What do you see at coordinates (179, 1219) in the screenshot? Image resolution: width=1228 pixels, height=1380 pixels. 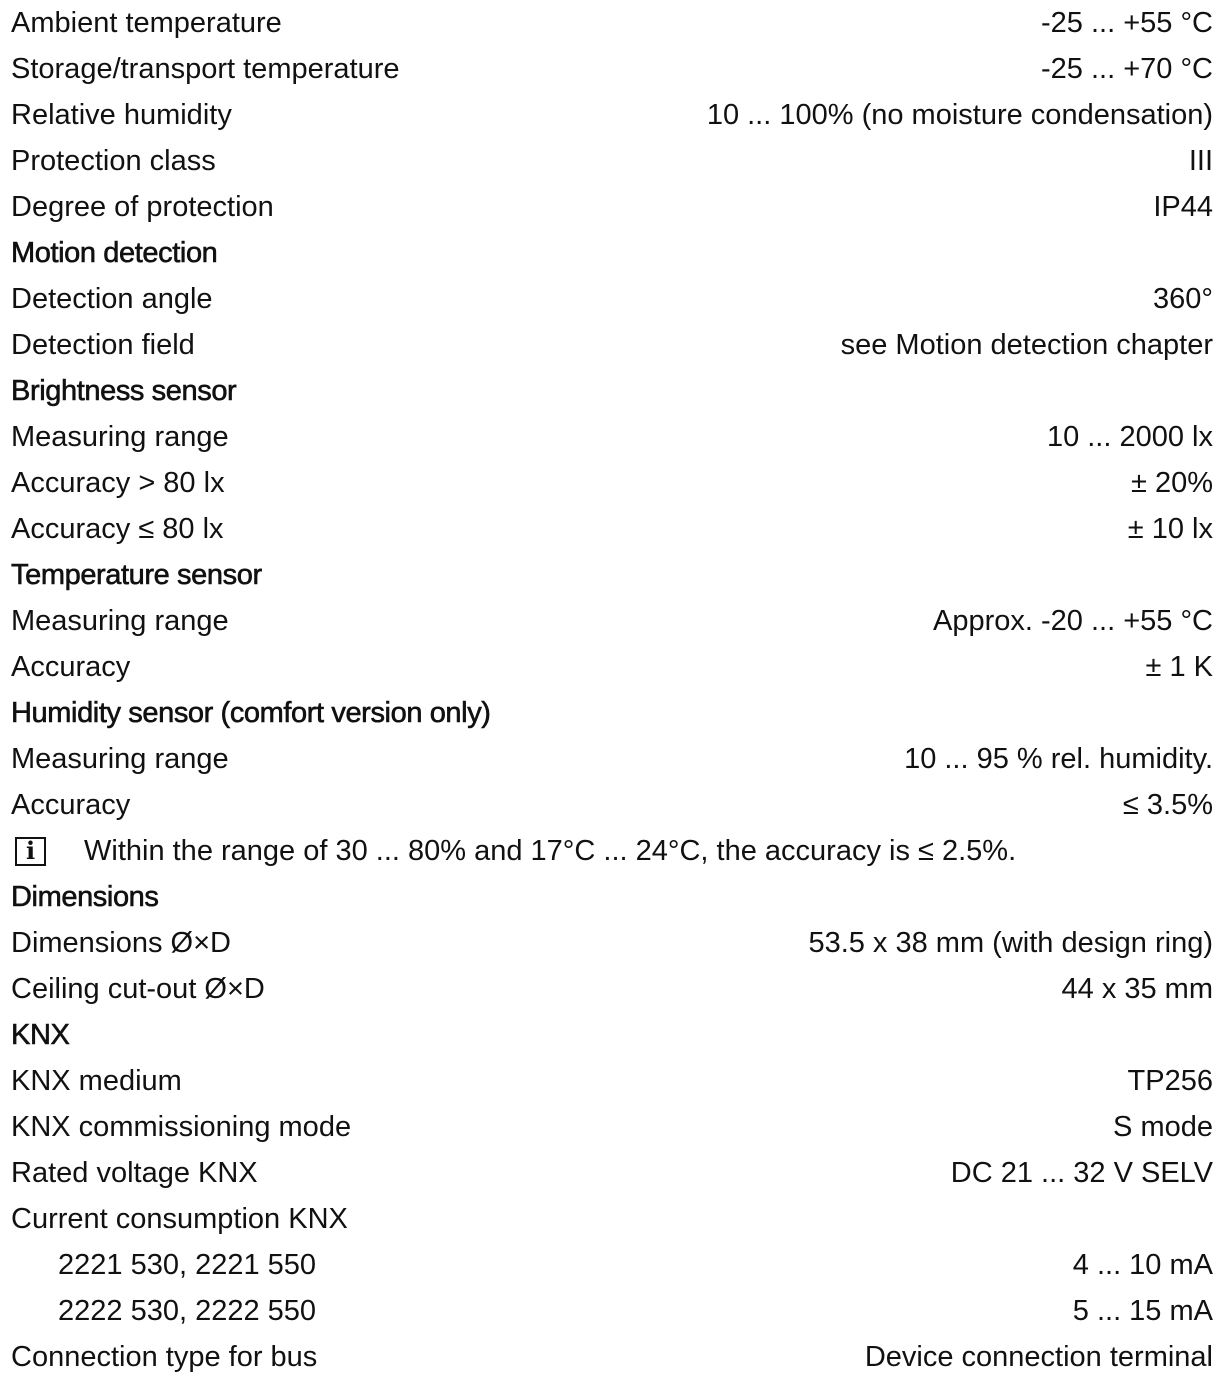 I see `spec-label: Current consumption KNX` at bounding box center [179, 1219].